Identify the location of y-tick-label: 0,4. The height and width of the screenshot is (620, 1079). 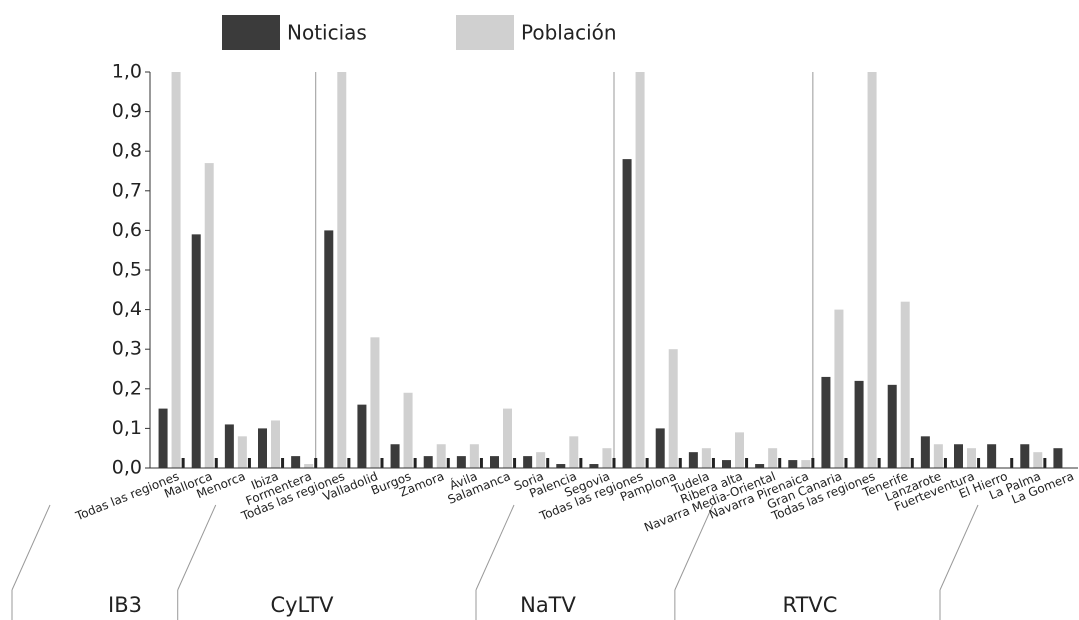
(127, 309).